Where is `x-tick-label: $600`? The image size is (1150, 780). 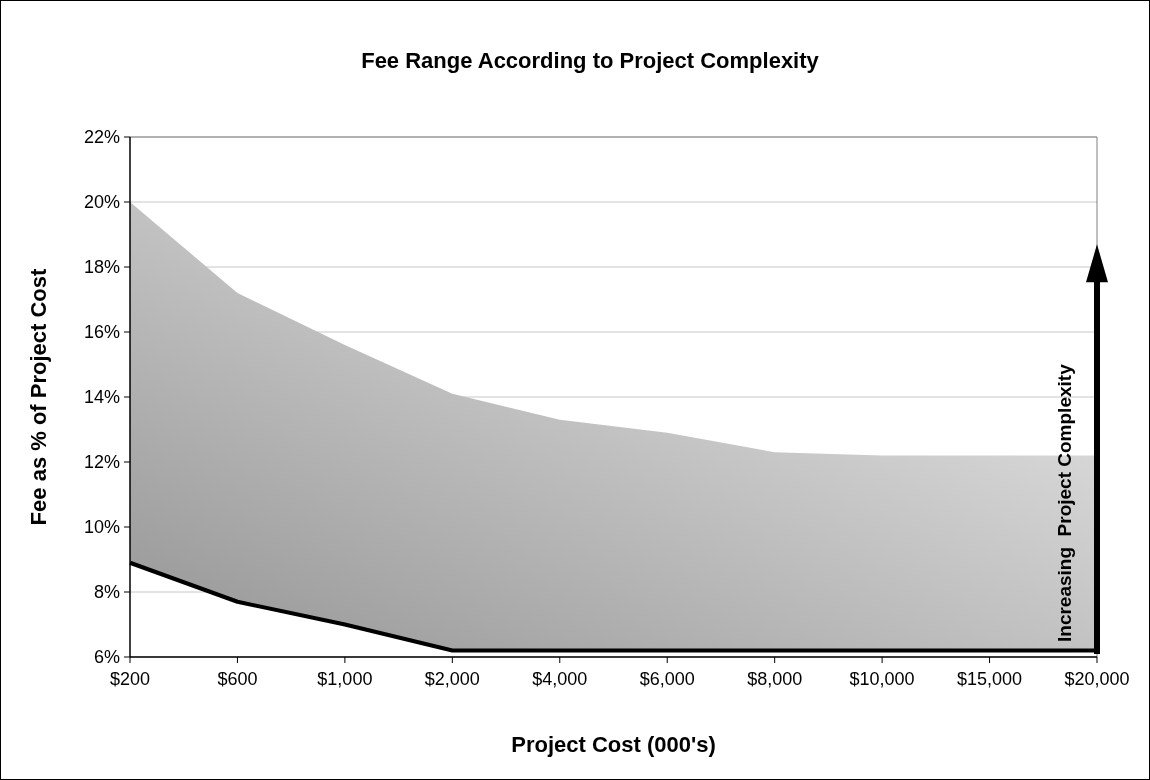 x-tick-label: $600 is located at coordinates (237, 679).